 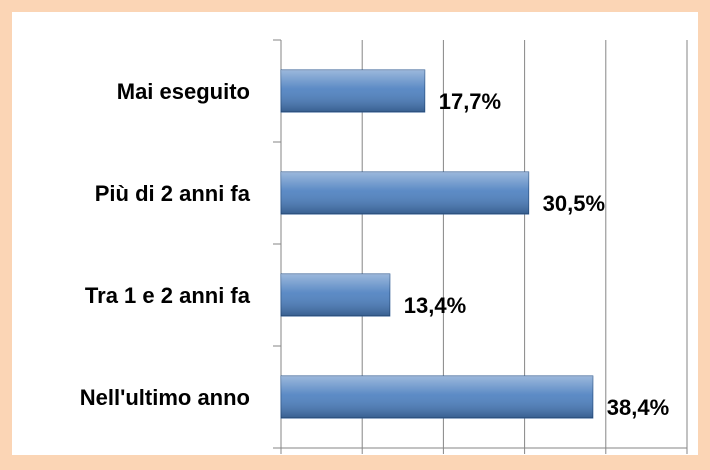 What do you see at coordinates (183, 91) in the screenshot?
I see `y-tick-label: Mai eseguito` at bounding box center [183, 91].